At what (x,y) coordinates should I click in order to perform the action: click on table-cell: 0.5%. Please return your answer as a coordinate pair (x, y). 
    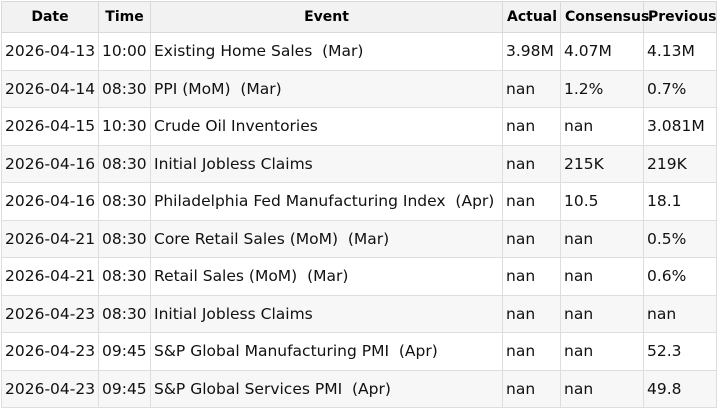
    Looking at the image, I should click on (680, 238).